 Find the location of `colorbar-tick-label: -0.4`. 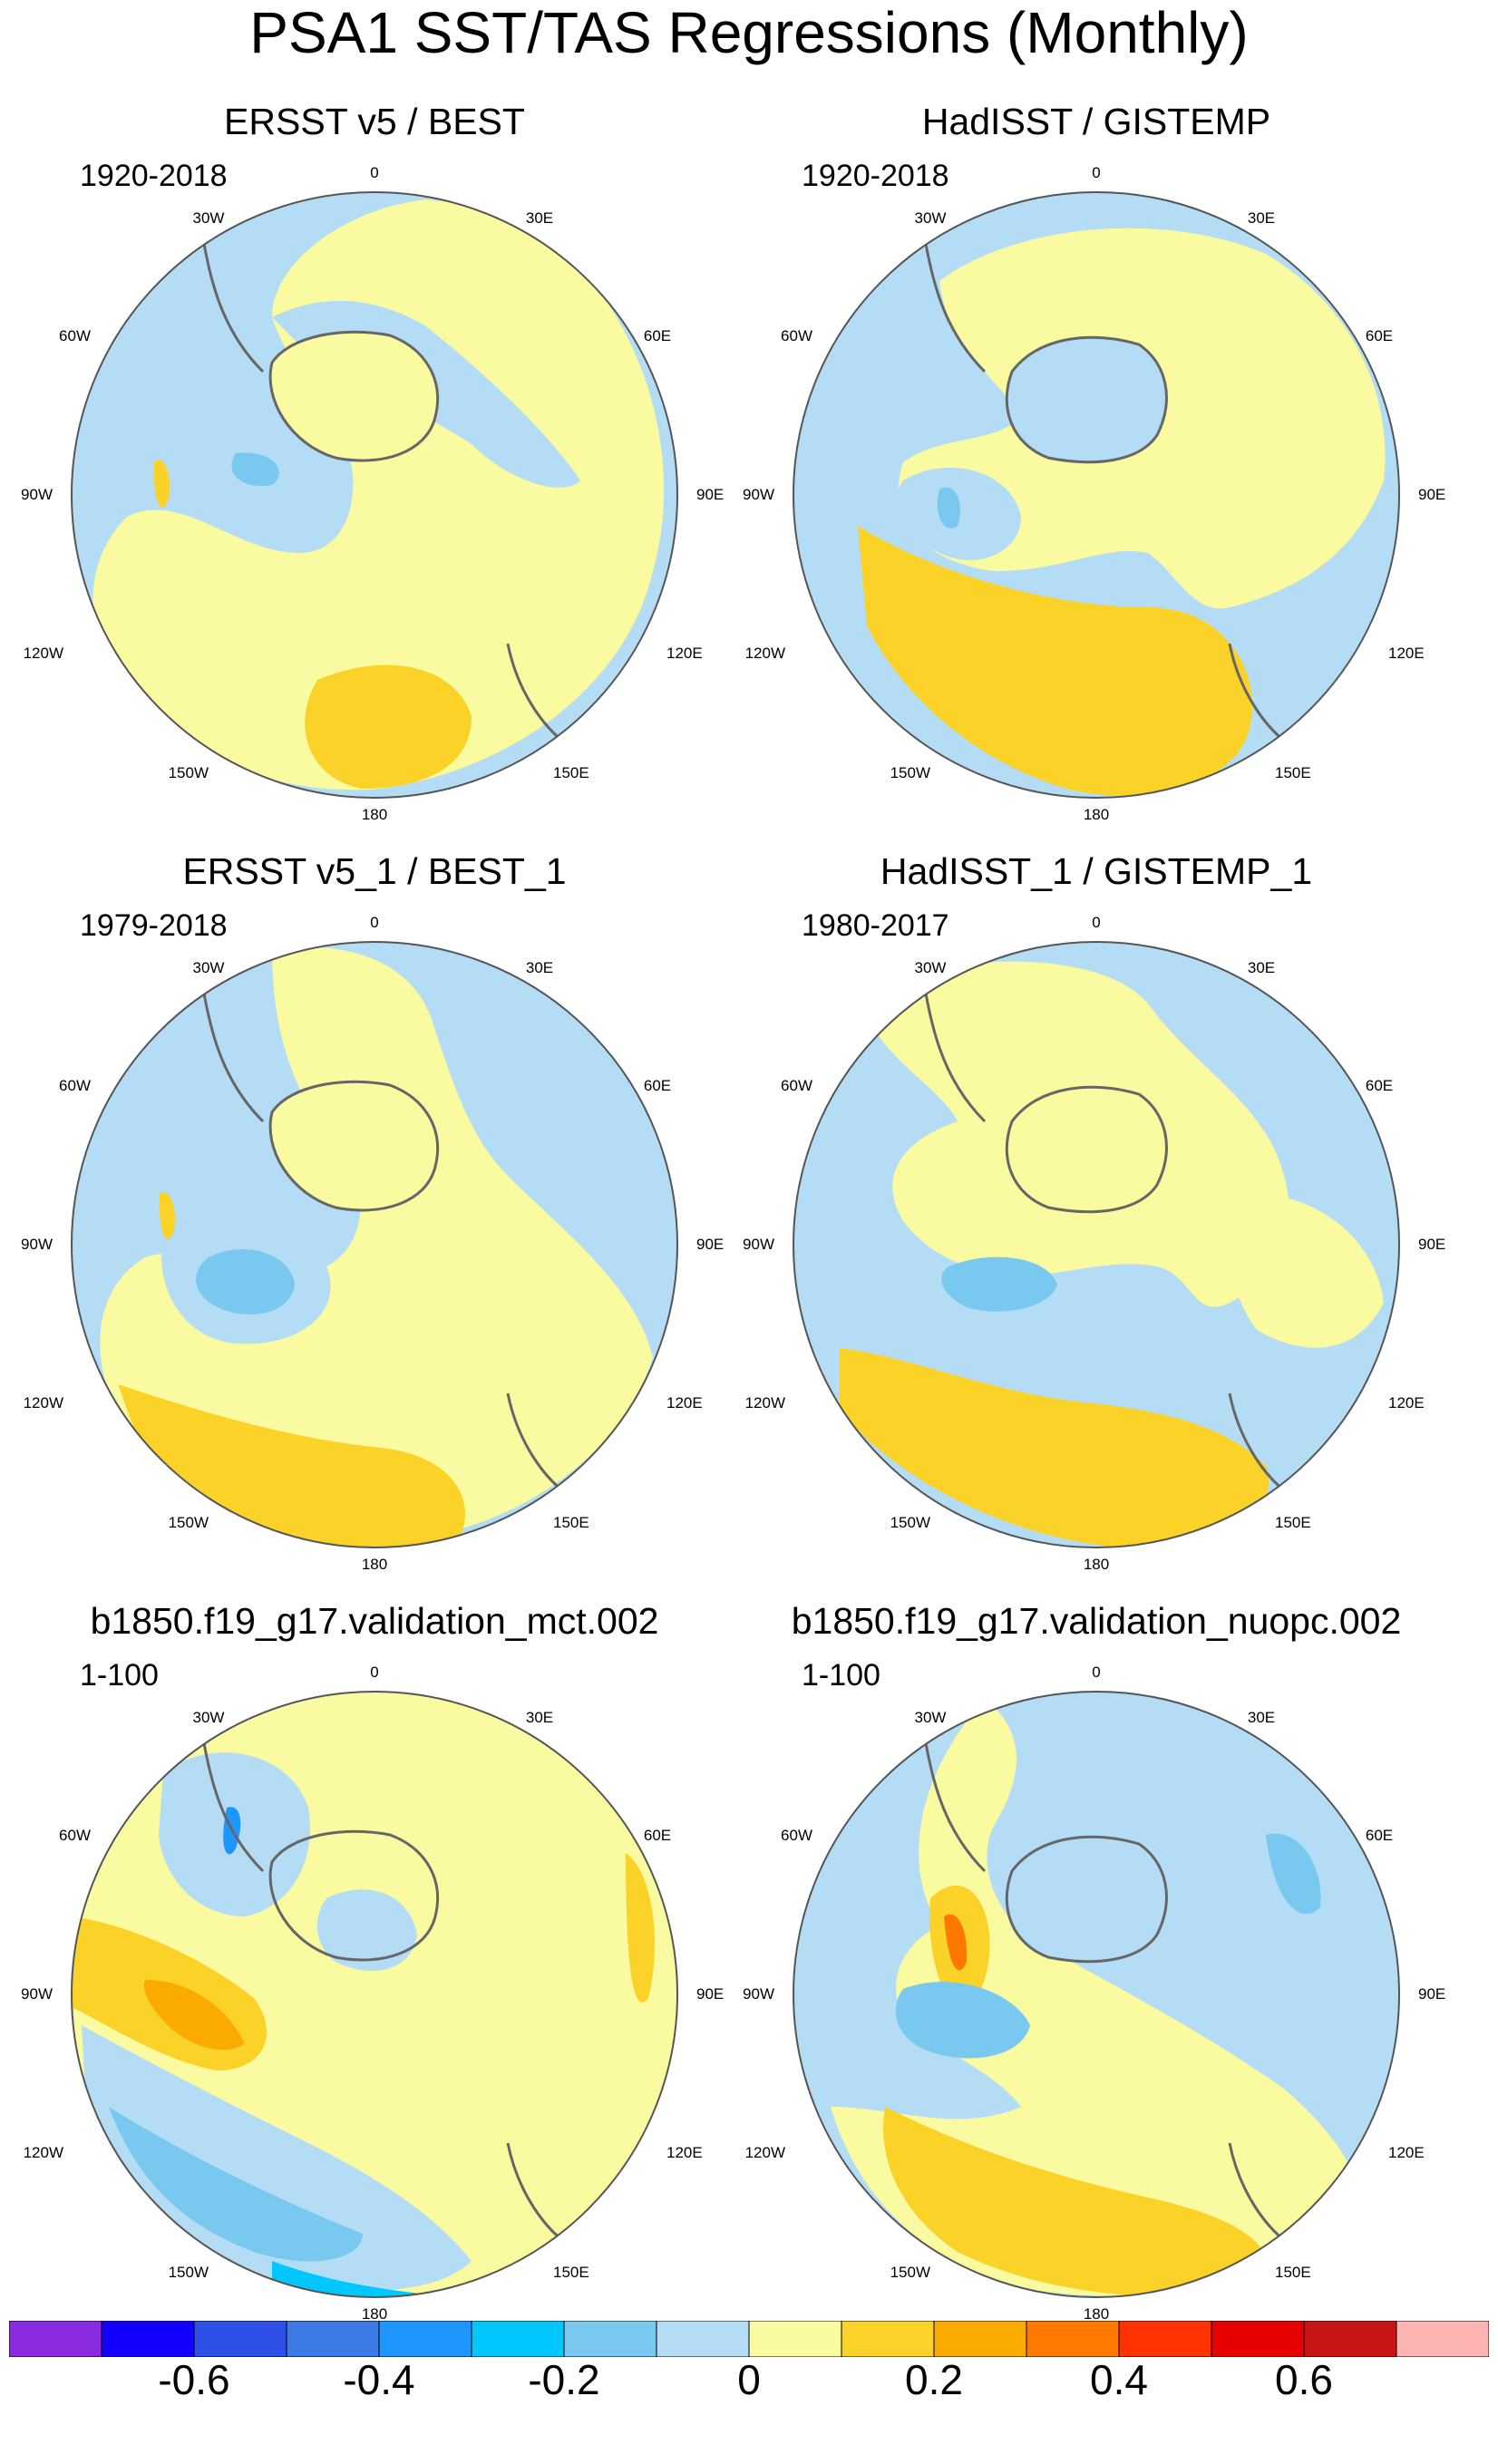

colorbar-tick-label: -0.4 is located at coordinates (379, 2379).